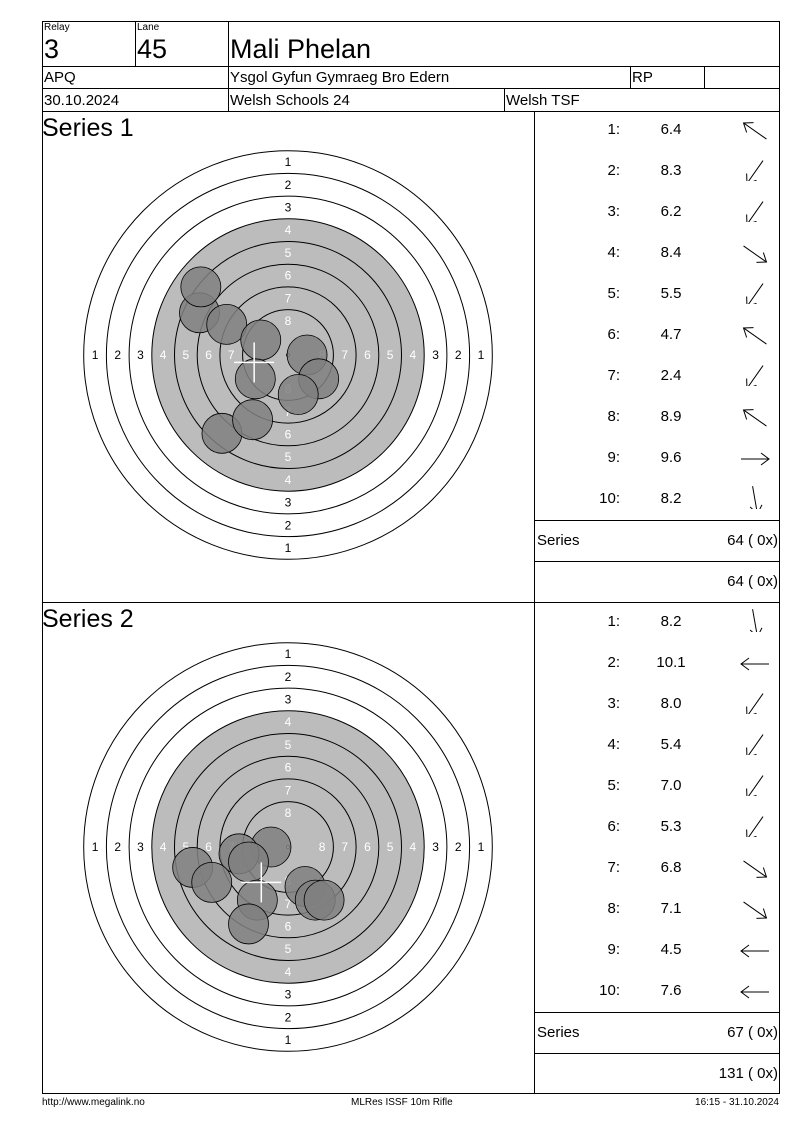 This screenshot has height=1130, width=800. I want to click on frame-left, so click(42, 557).